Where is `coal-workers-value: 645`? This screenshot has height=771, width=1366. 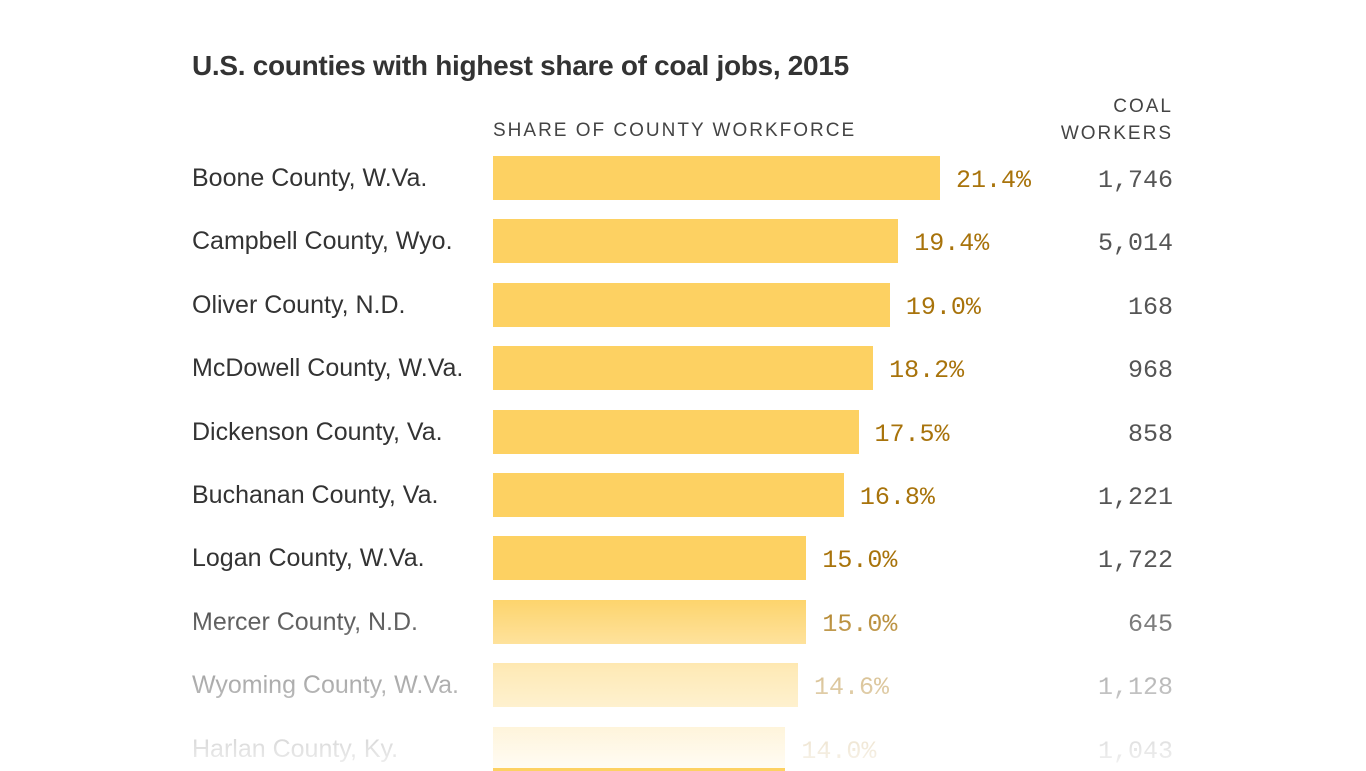
coal-workers-value: 645 is located at coordinates (1150, 624).